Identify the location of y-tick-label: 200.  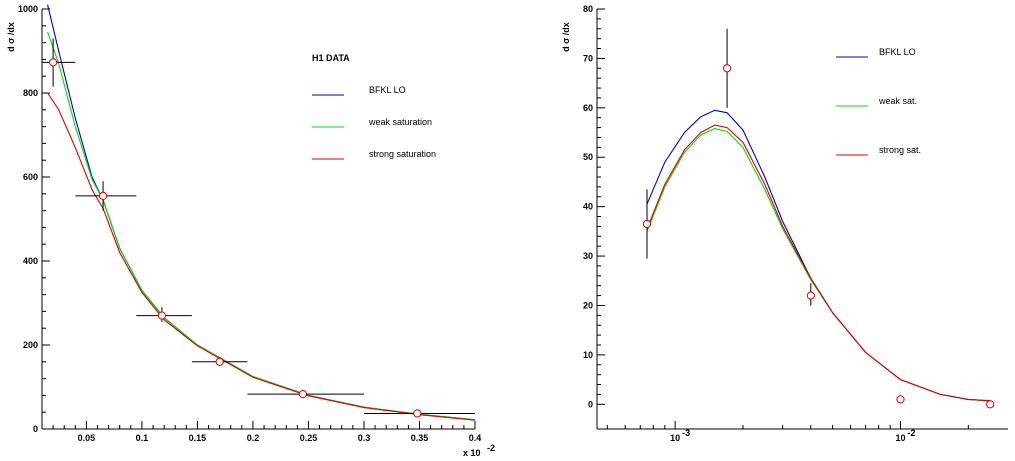
(30, 345).